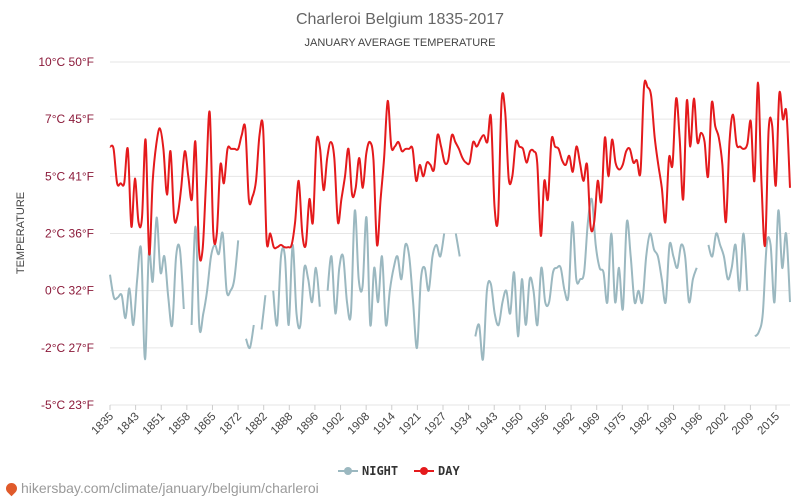 This screenshot has width=800, height=500. Describe the element at coordinates (205, 424) in the screenshot. I see `x-tick-label: 1865` at that location.